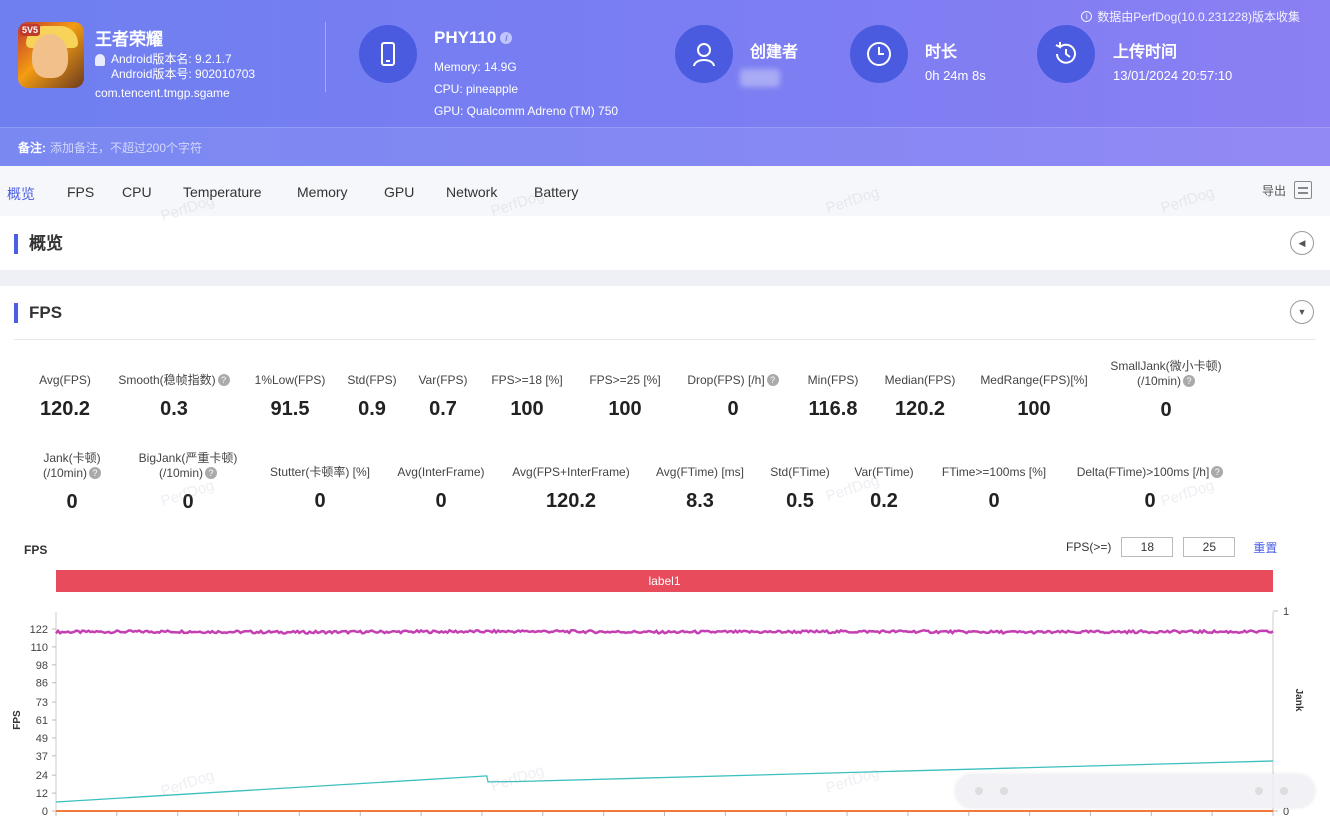 The width and height of the screenshot is (1330, 821). What do you see at coordinates (129, 39) in the screenshot?
I see `app-name: 王者荣耀` at bounding box center [129, 39].